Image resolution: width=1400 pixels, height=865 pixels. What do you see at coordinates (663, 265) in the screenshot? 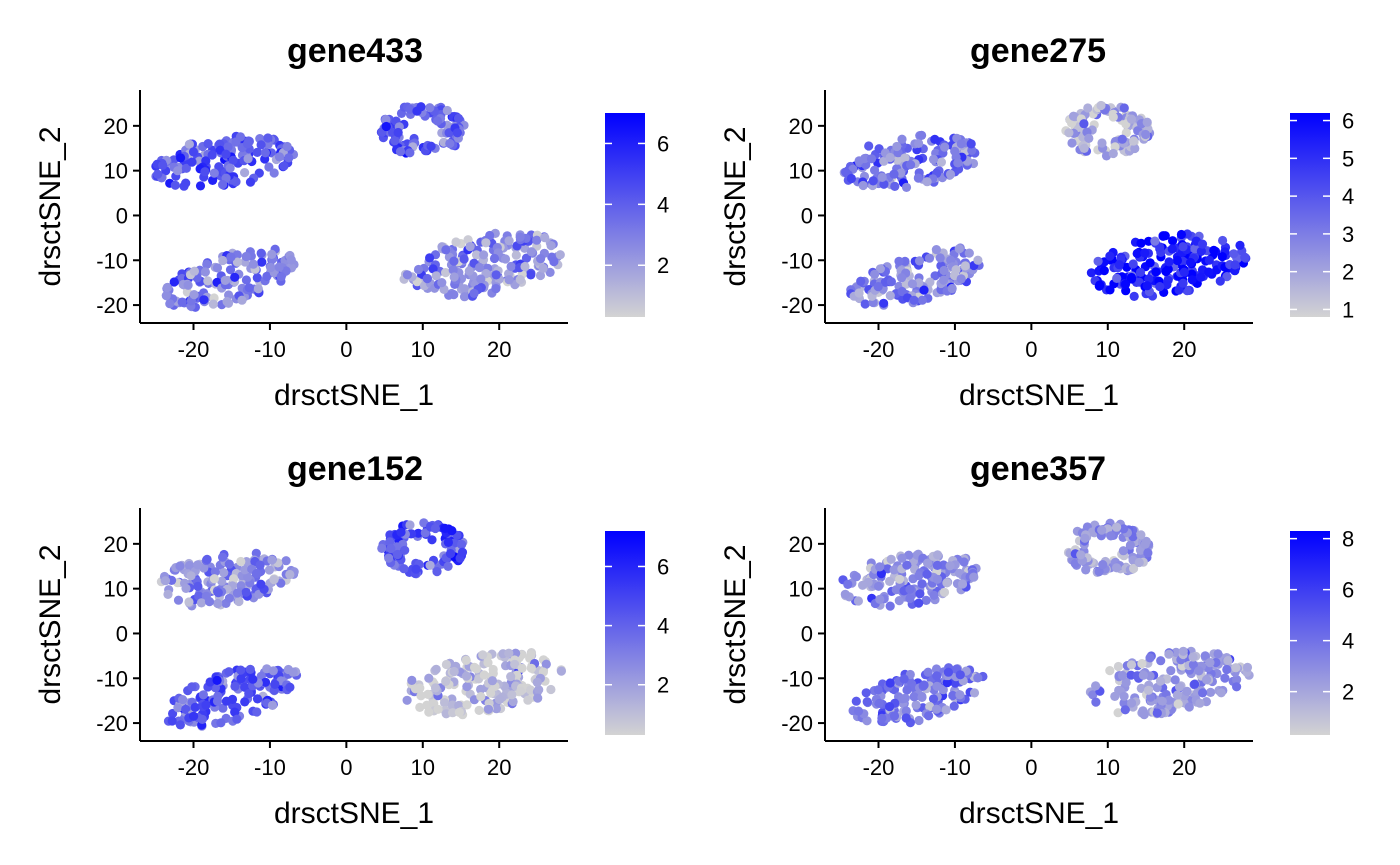
I see `colorbar-label: 2` at bounding box center [663, 265].